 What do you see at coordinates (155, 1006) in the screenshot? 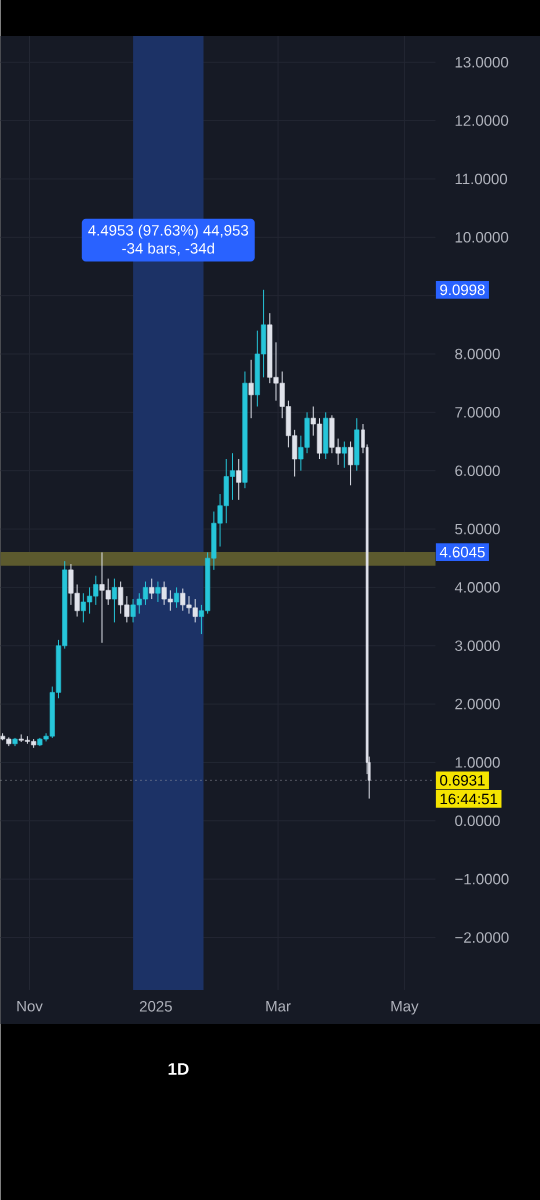
I see `x-tick-label: 2025` at bounding box center [155, 1006].